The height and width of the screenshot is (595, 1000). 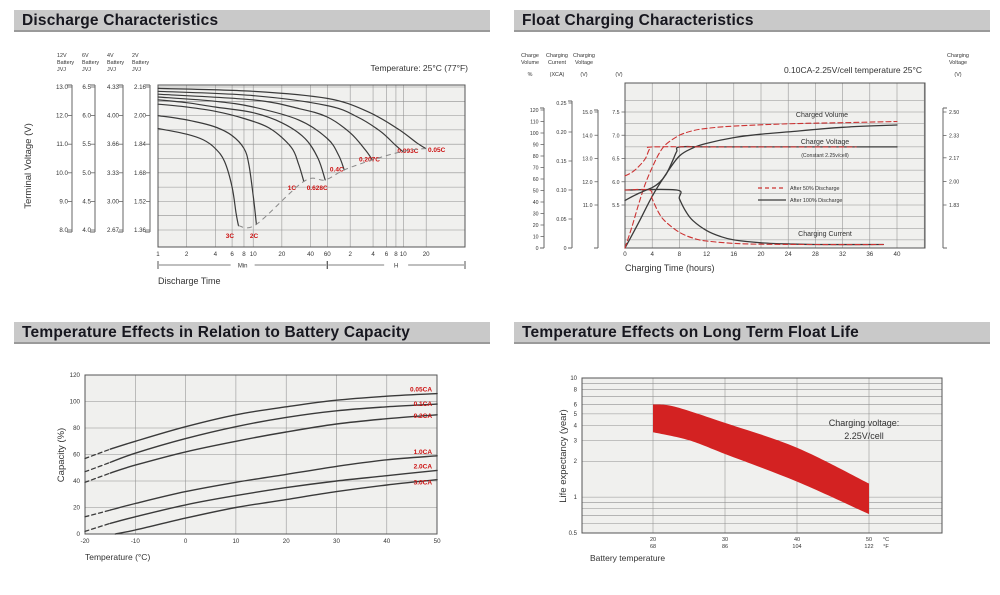 What do you see at coordinates (615, 183) in the screenshot?
I see `scale-tick-label: 6.0` at bounding box center [615, 183].